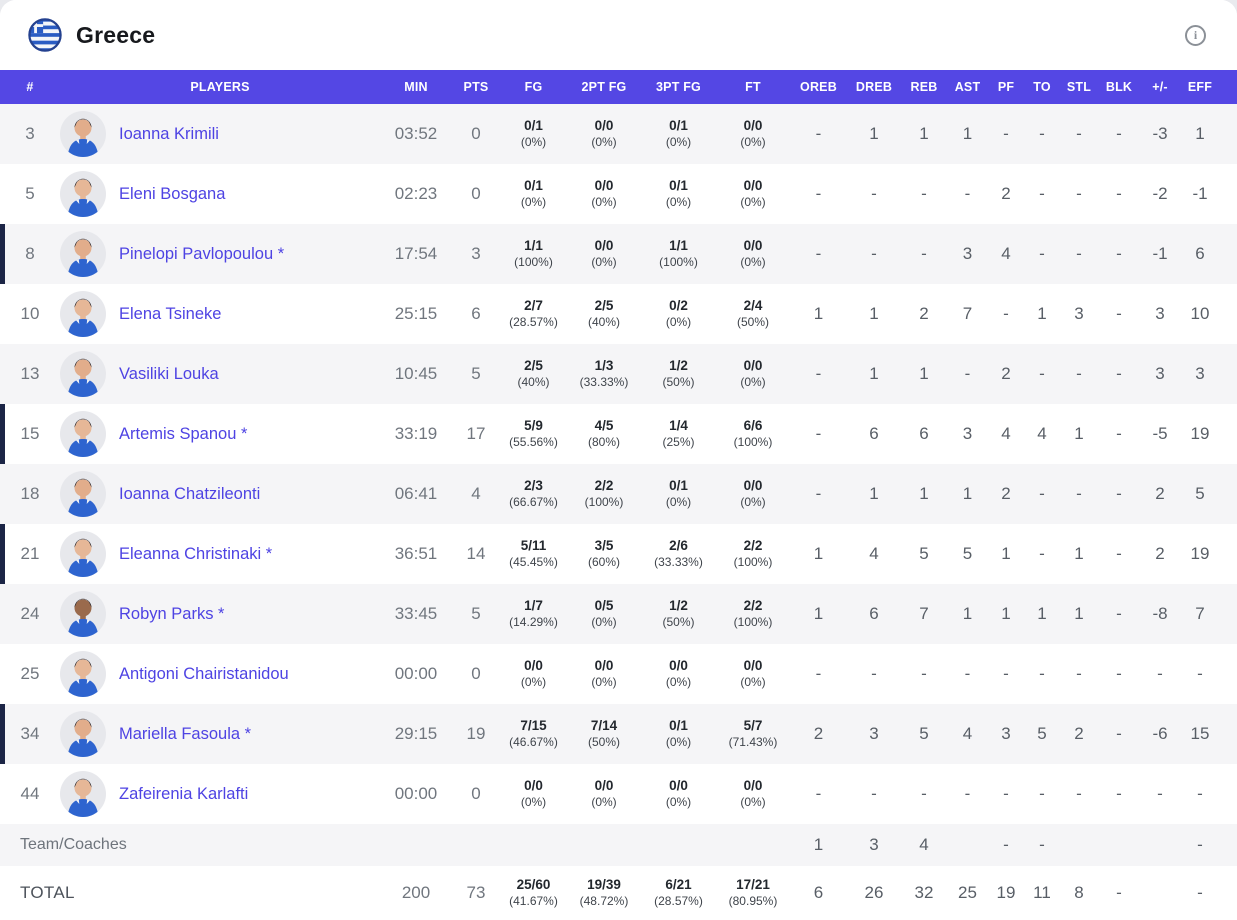 This screenshot has height=920, width=1237. I want to click on reb-cell: 7, so click(924, 613).